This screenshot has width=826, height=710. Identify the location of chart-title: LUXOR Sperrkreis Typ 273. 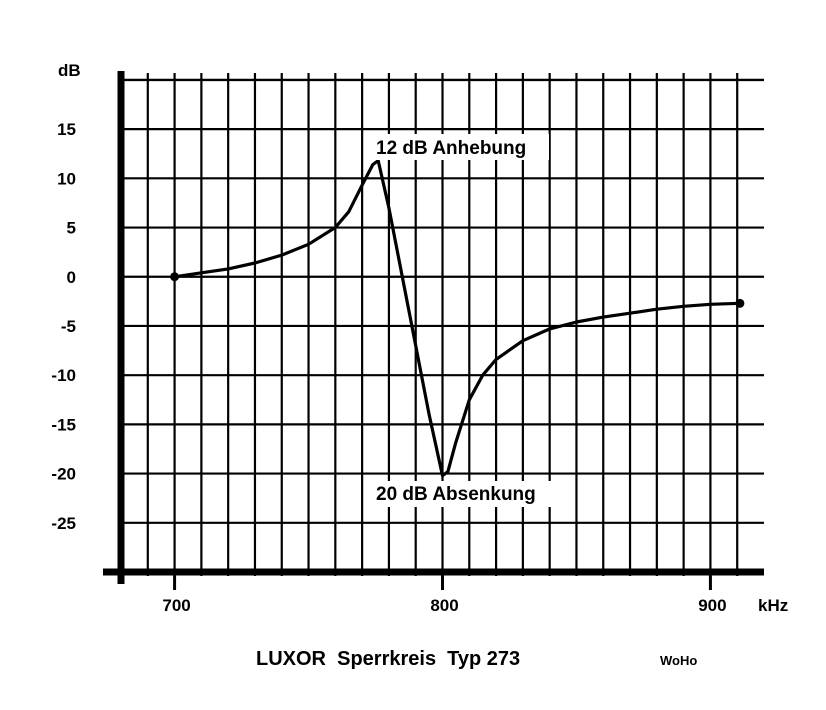
(388, 659).